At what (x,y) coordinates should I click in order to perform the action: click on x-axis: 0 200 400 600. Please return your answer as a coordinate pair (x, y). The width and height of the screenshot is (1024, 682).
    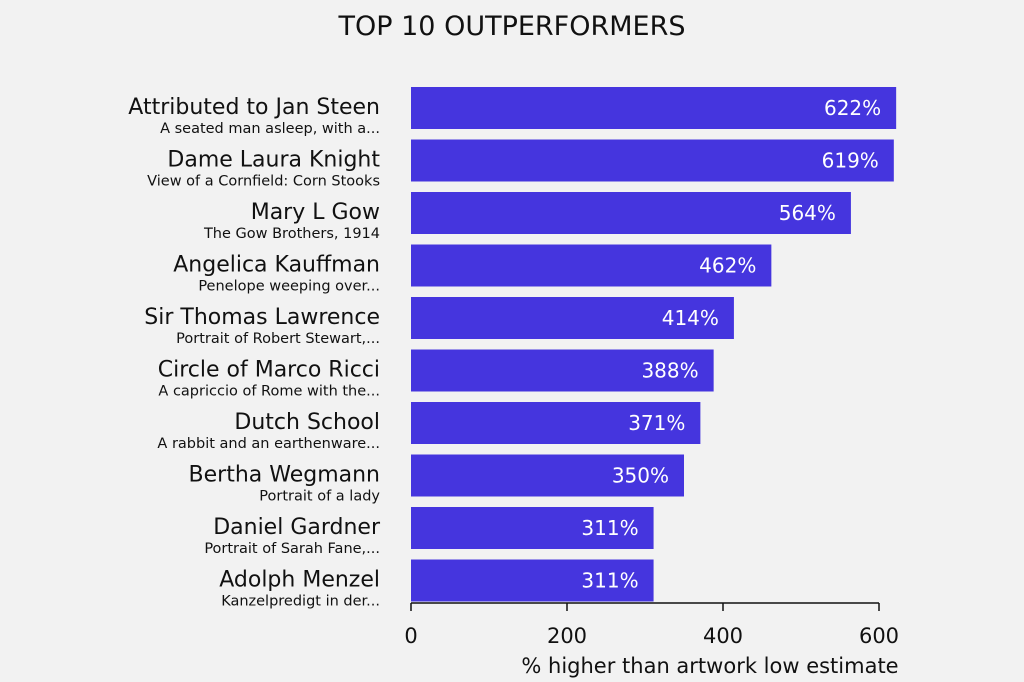
    Looking at the image, I should click on (651, 625).